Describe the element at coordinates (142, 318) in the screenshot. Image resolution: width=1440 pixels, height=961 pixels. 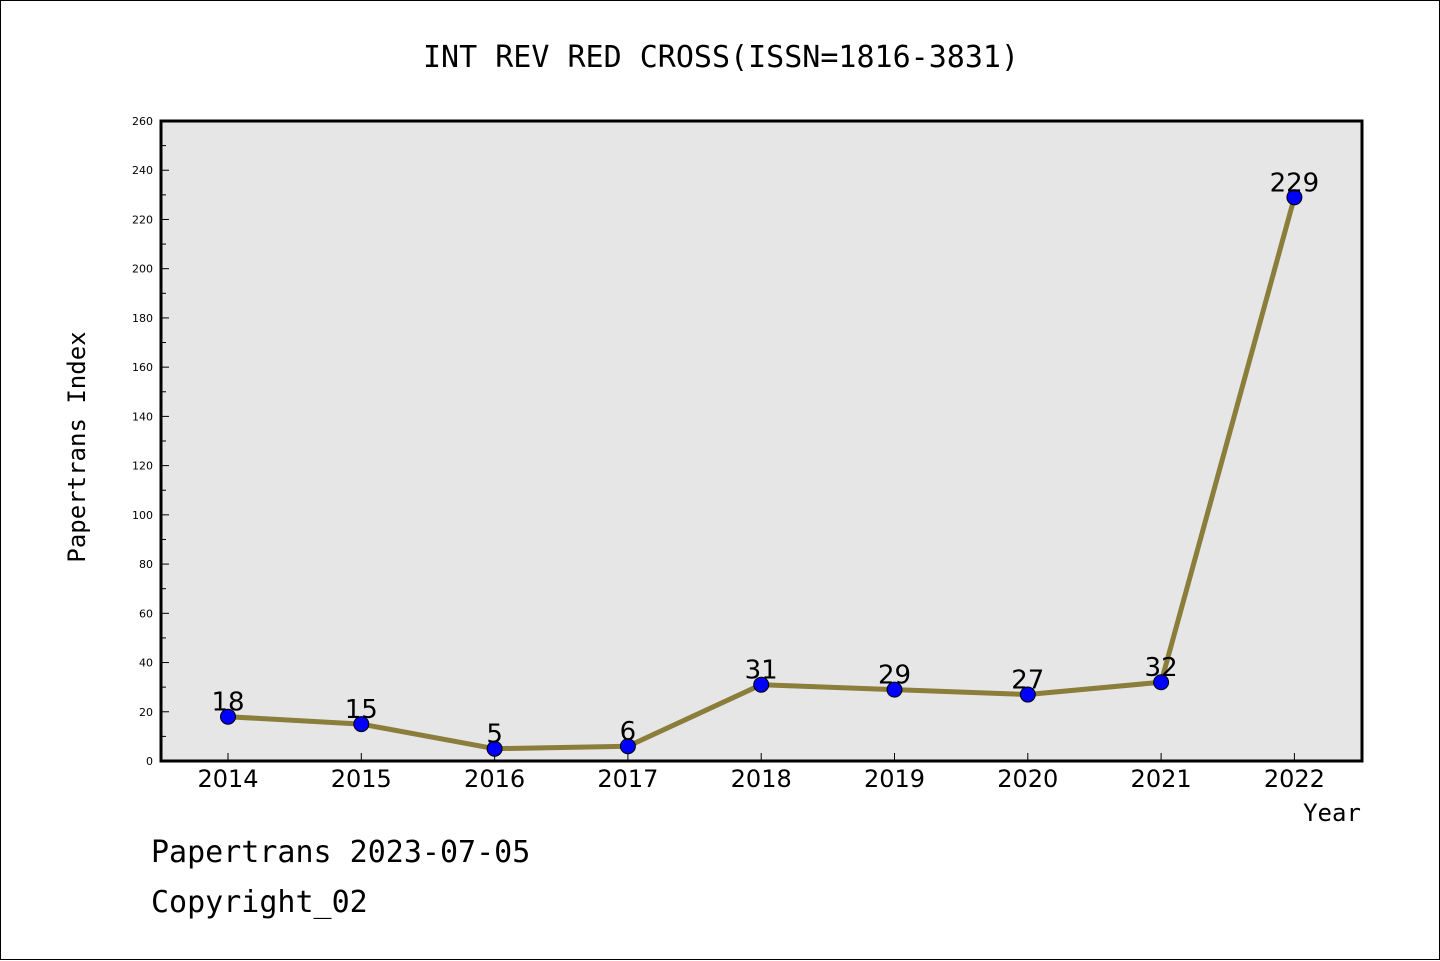
I see `y-tick-label: 180` at that location.